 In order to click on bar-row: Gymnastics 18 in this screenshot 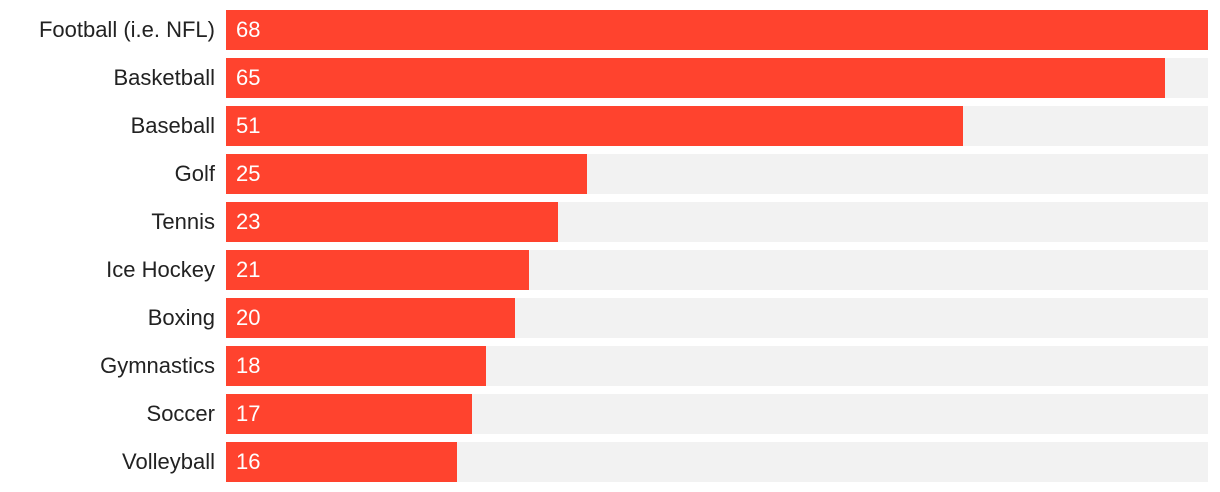, I will do `click(610, 366)`.